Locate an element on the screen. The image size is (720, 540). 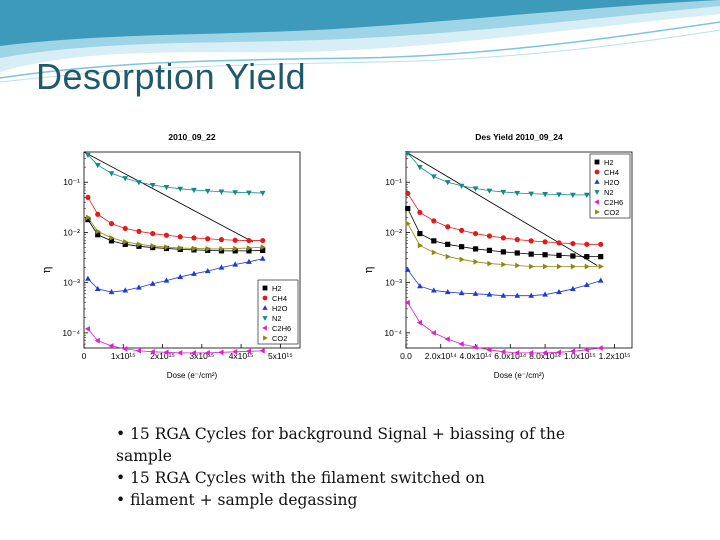
series-line is located at coordinates (175, 275).